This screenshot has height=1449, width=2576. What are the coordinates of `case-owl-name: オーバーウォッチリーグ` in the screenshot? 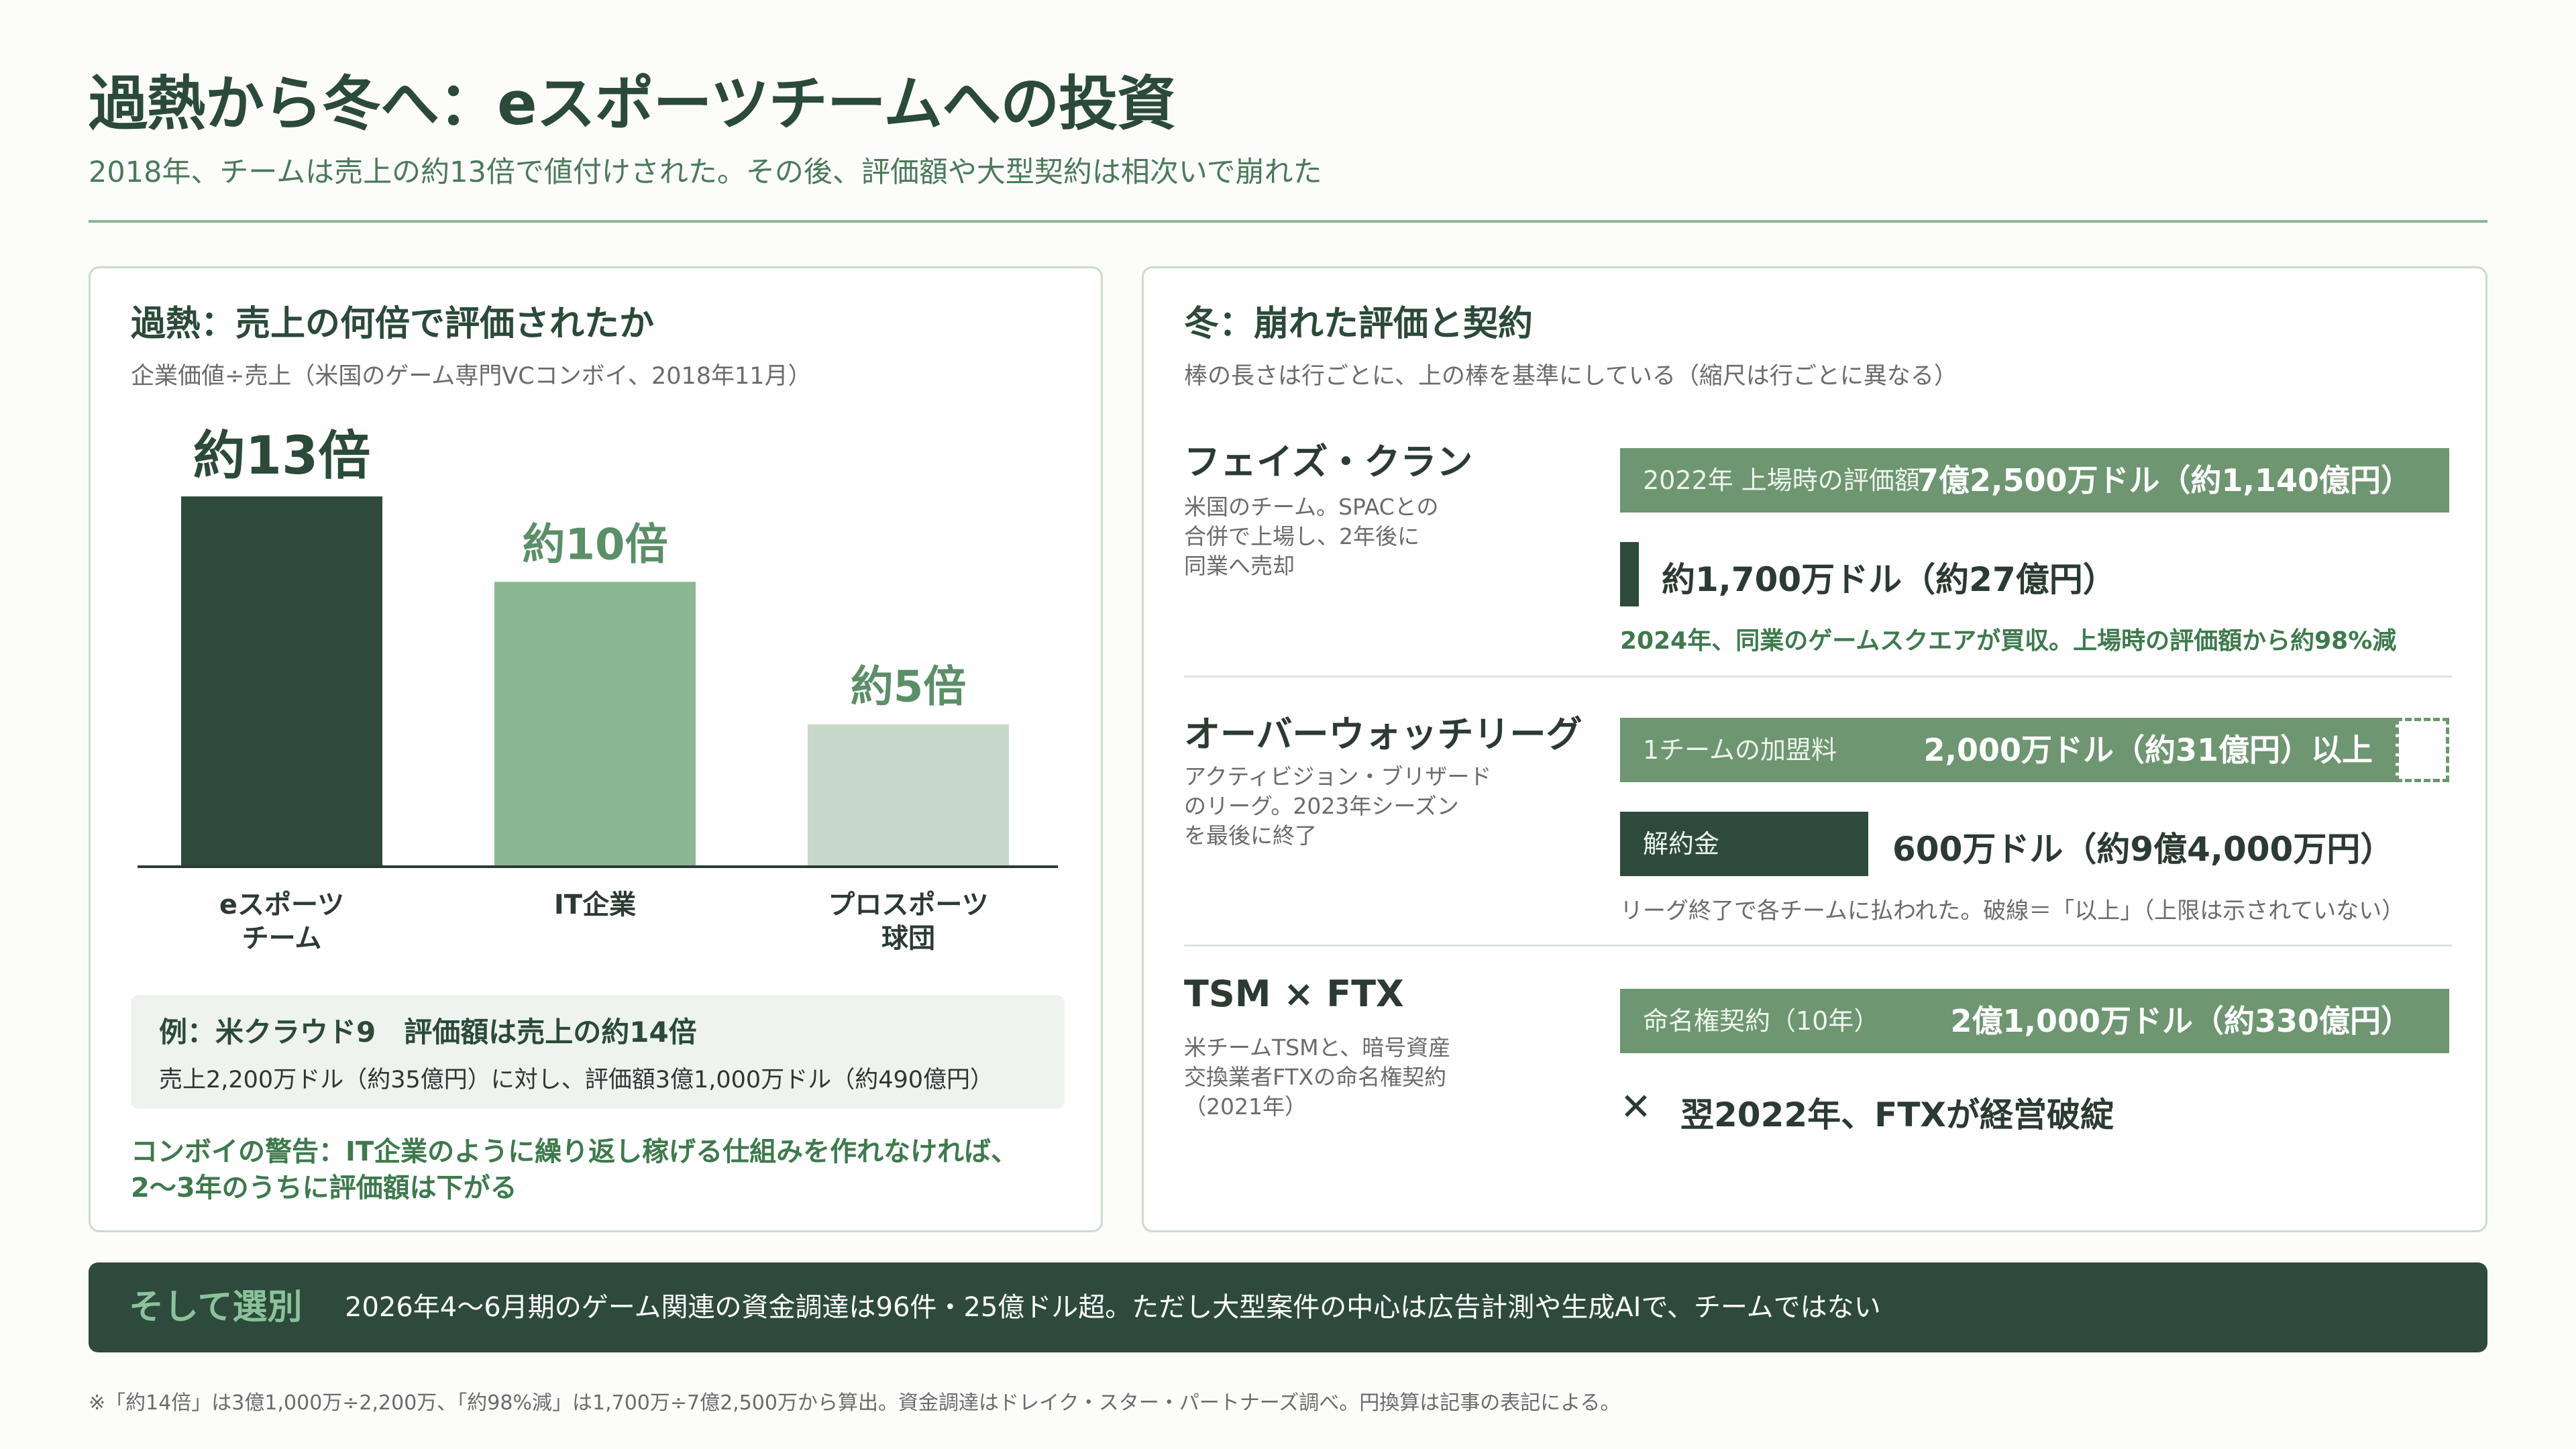 It's located at (1383, 734).